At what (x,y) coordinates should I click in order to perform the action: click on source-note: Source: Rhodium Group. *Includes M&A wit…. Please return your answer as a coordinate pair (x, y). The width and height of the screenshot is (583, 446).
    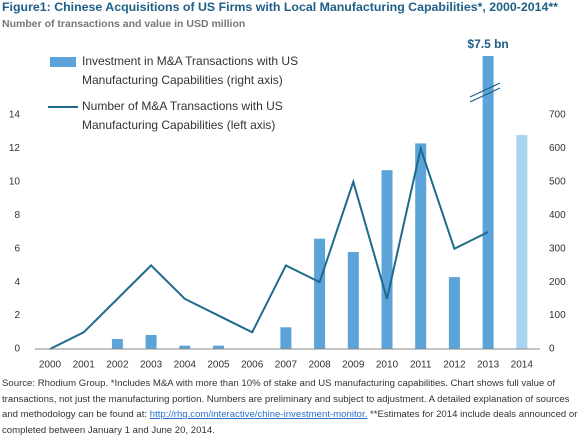
    Looking at the image, I should click on (291, 407).